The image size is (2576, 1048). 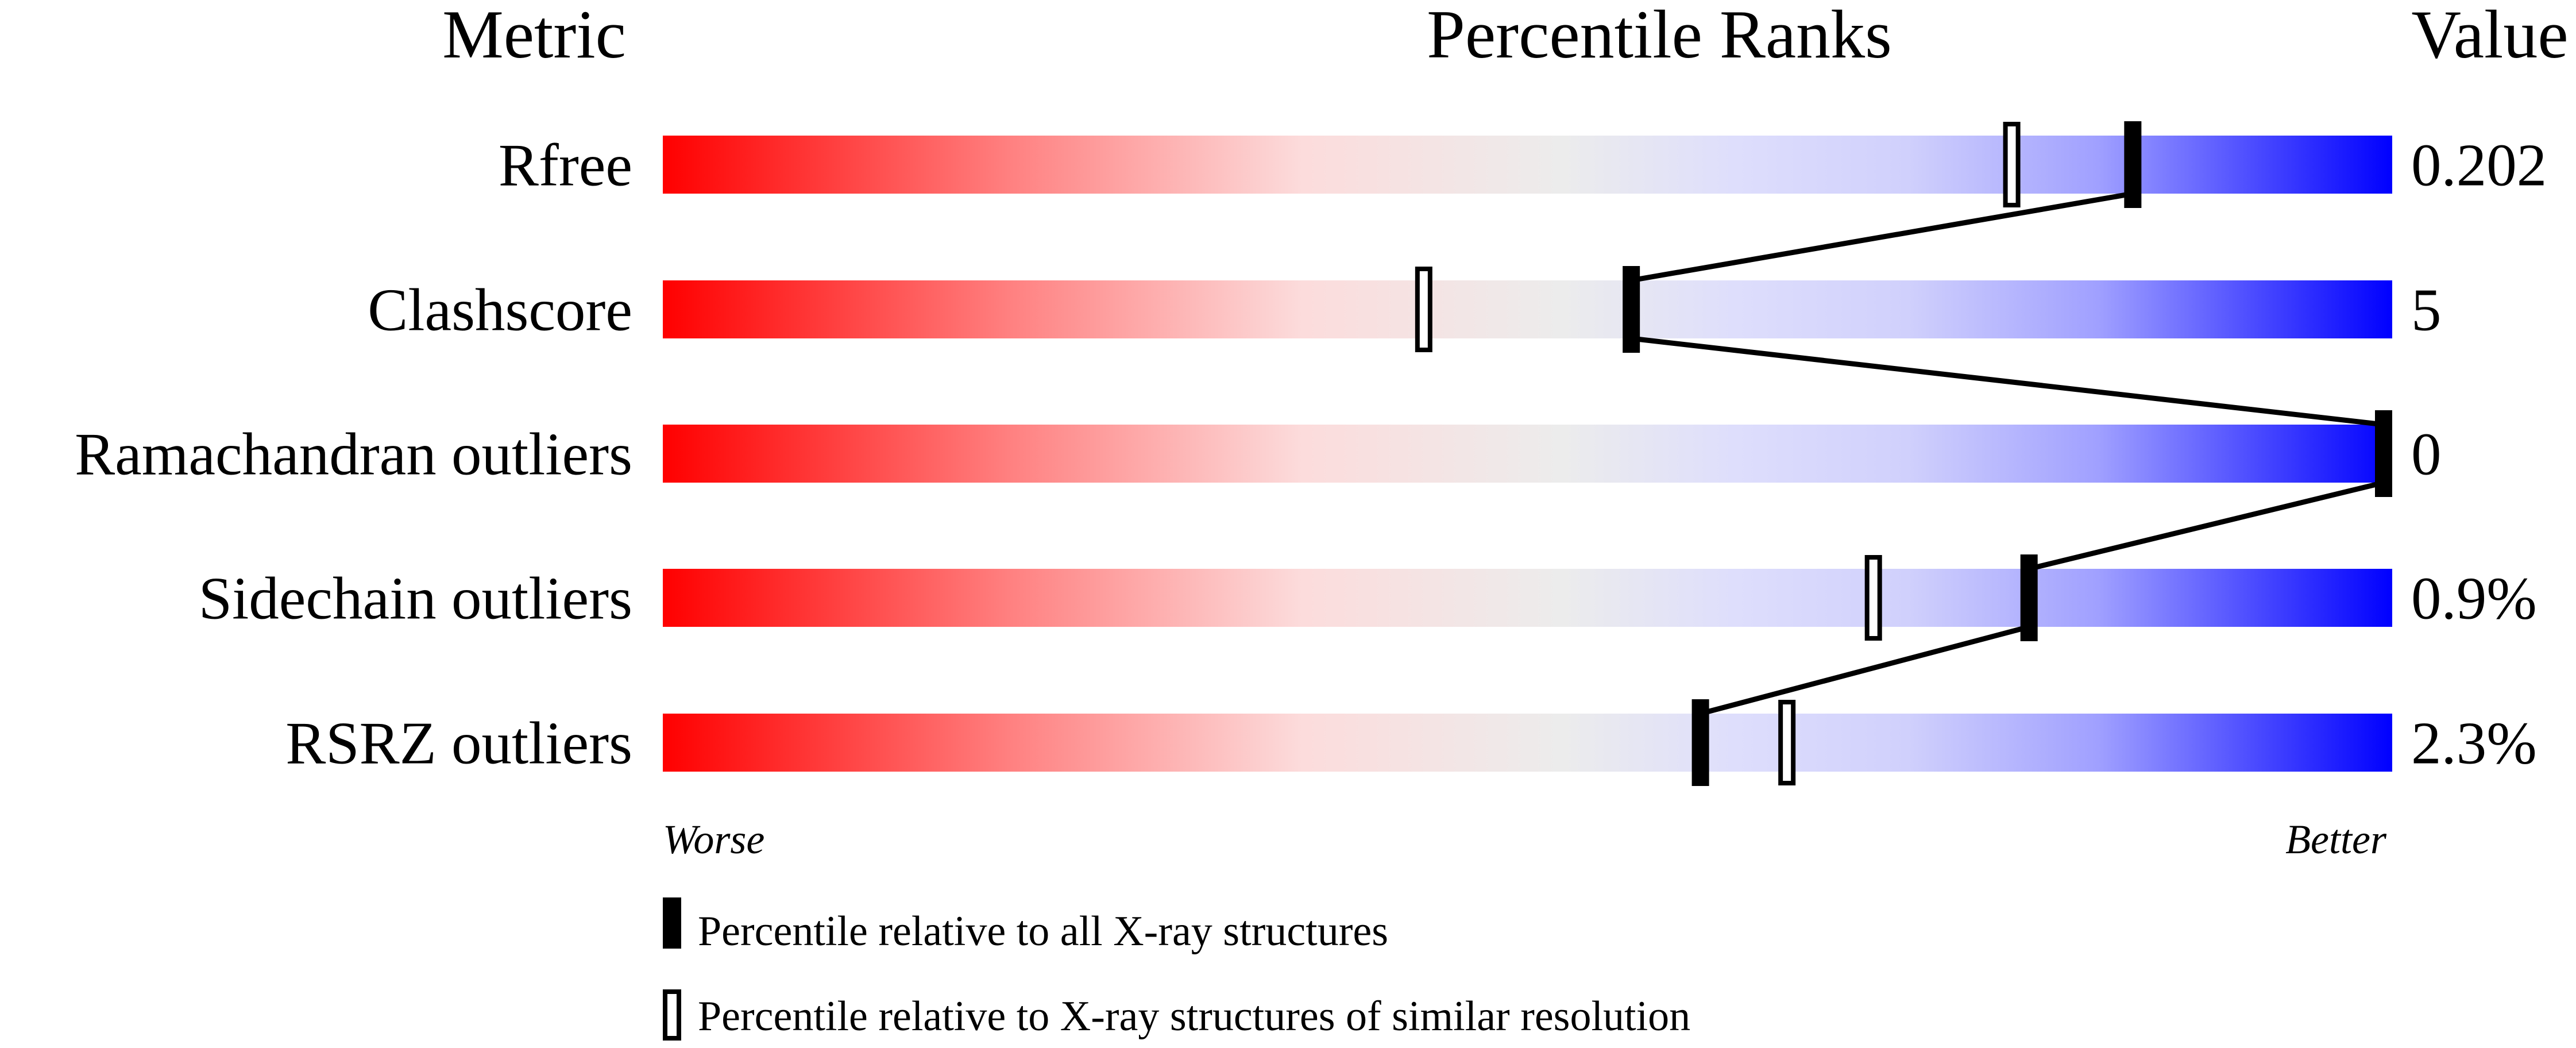 I want to click on metric-label: Ramachandran outliers, so click(x=353, y=455).